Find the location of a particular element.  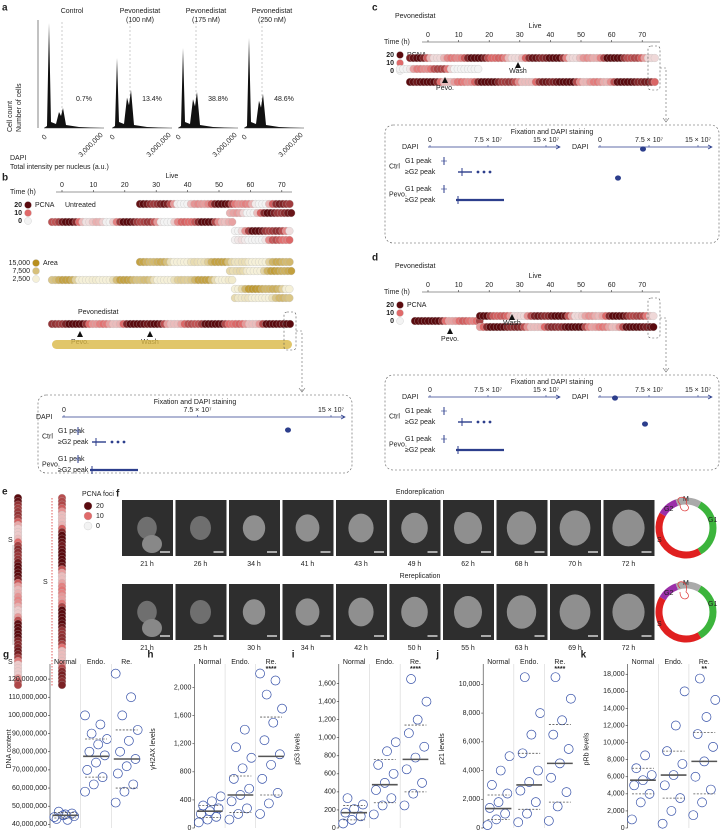

y-tick-label: 1,400 is located at coordinates (327, 701).